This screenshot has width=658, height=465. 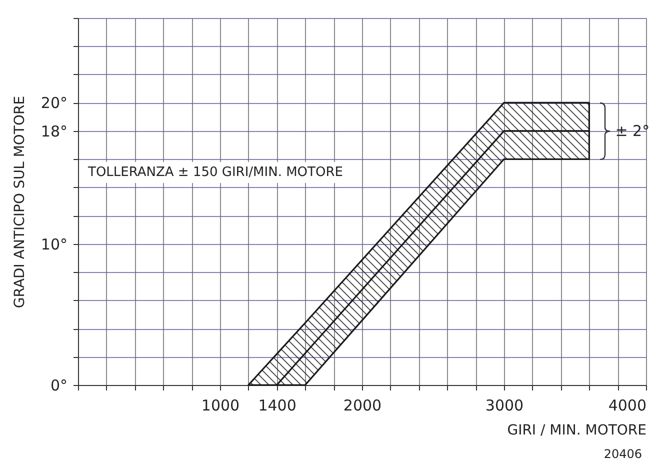 What do you see at coordinates (576, 430) in the screenshot?
I see `x-axis-title: GIRI / MIN. MOTORE` at bounding box center [576, 430].